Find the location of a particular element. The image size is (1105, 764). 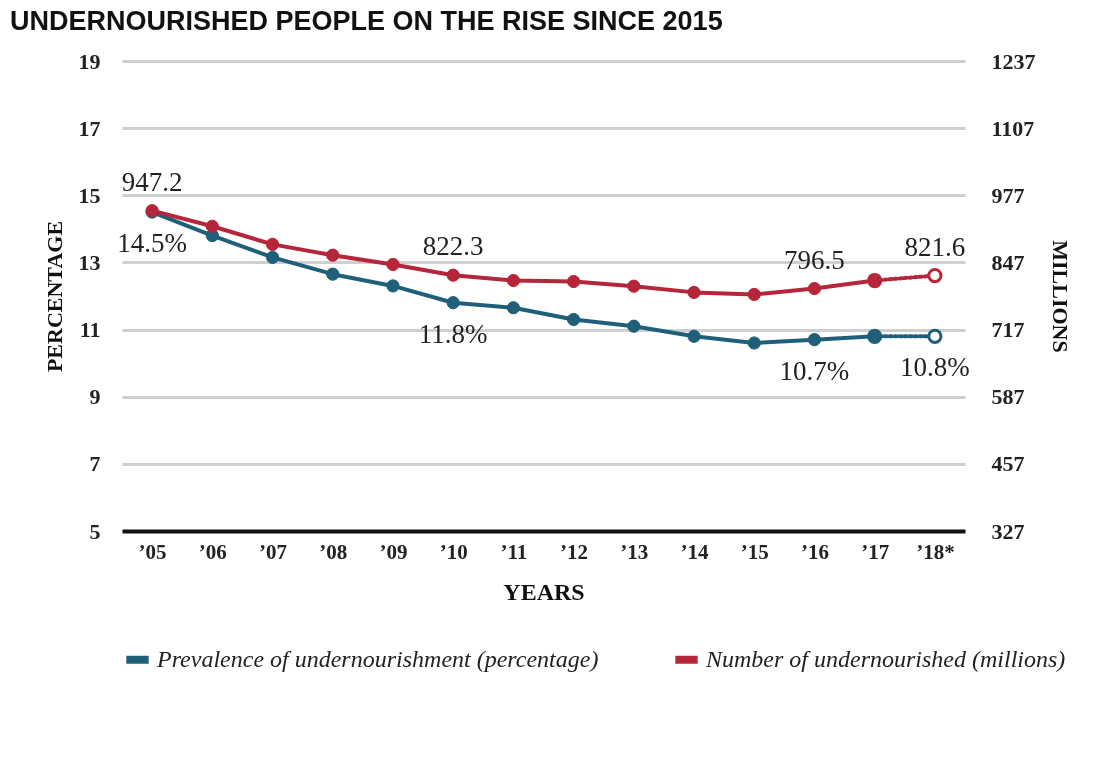

y-tick-label: 13 is located at coordinates (89, 262).